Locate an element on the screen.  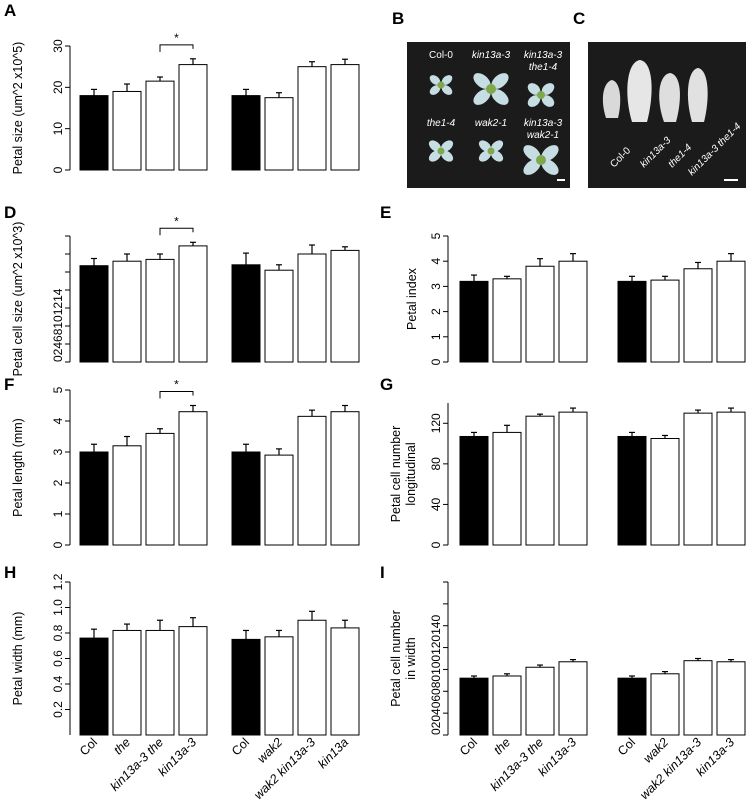
y-tick-label: 1 is located at coordinates (436, 336).